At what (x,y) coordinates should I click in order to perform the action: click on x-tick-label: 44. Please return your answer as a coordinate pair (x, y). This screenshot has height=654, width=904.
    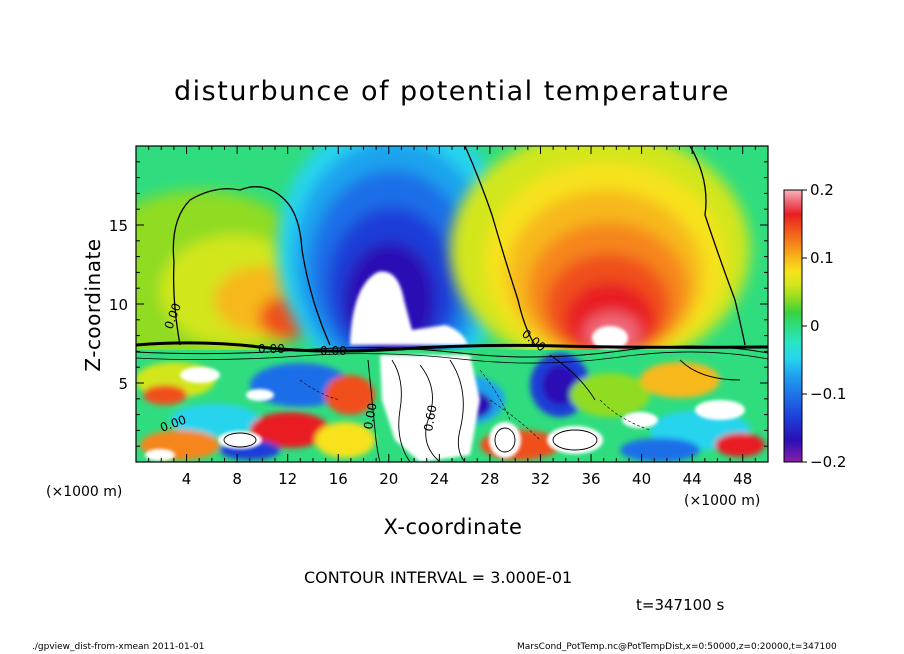
    Looking at the image, I should click on (692, 479).